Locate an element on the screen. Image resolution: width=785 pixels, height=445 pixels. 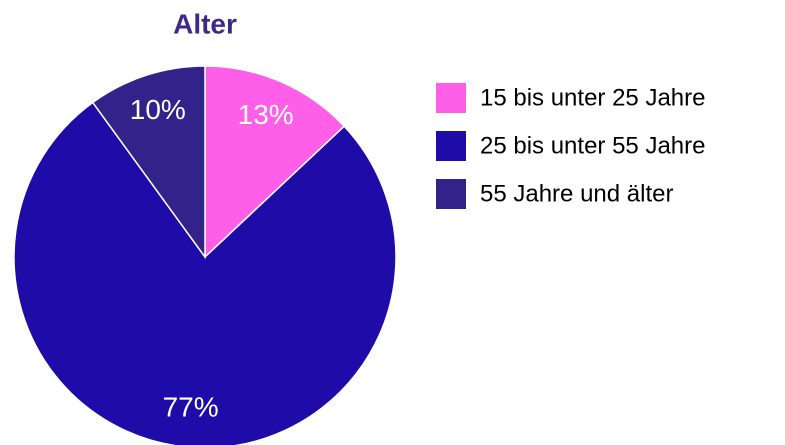
legend-label: 15 bis unter 25 Jahre is located at coordinates (592, 97).